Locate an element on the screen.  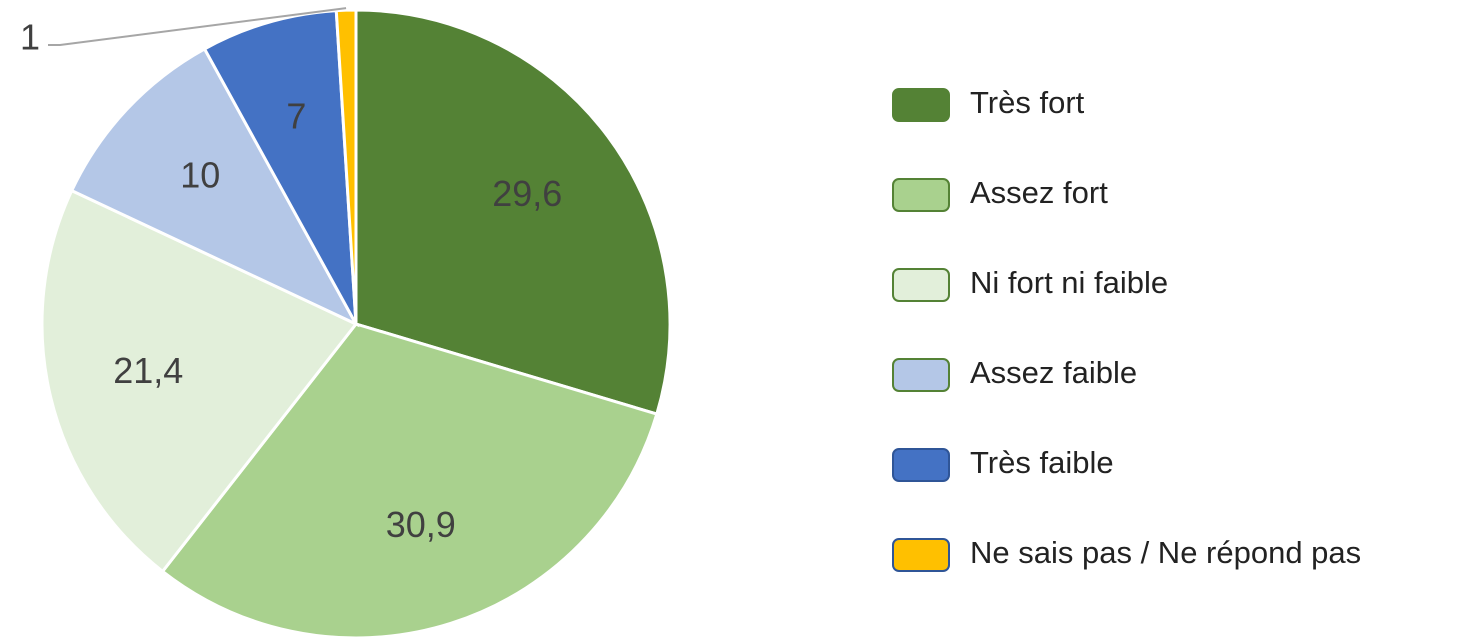
legend-label: Assez fort is located at coordinates (1039, 192).